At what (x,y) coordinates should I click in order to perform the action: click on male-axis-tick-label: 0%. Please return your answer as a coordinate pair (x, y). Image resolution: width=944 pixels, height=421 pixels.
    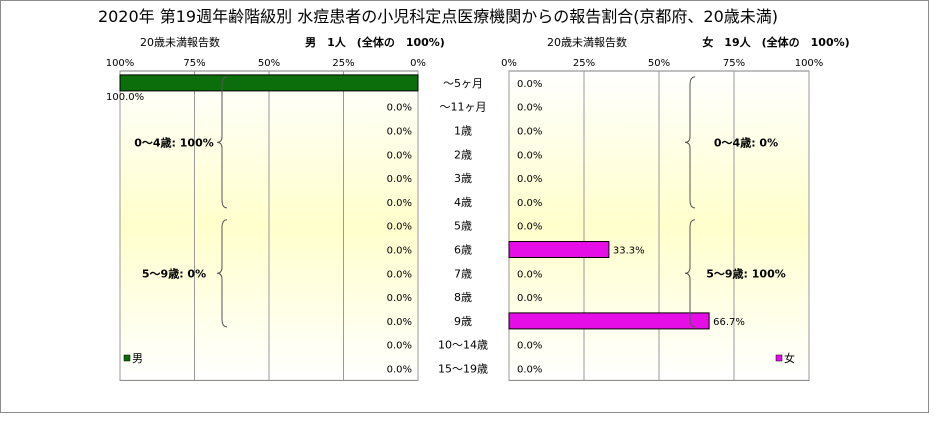
    Looking at the image, I should click on (418, 63).